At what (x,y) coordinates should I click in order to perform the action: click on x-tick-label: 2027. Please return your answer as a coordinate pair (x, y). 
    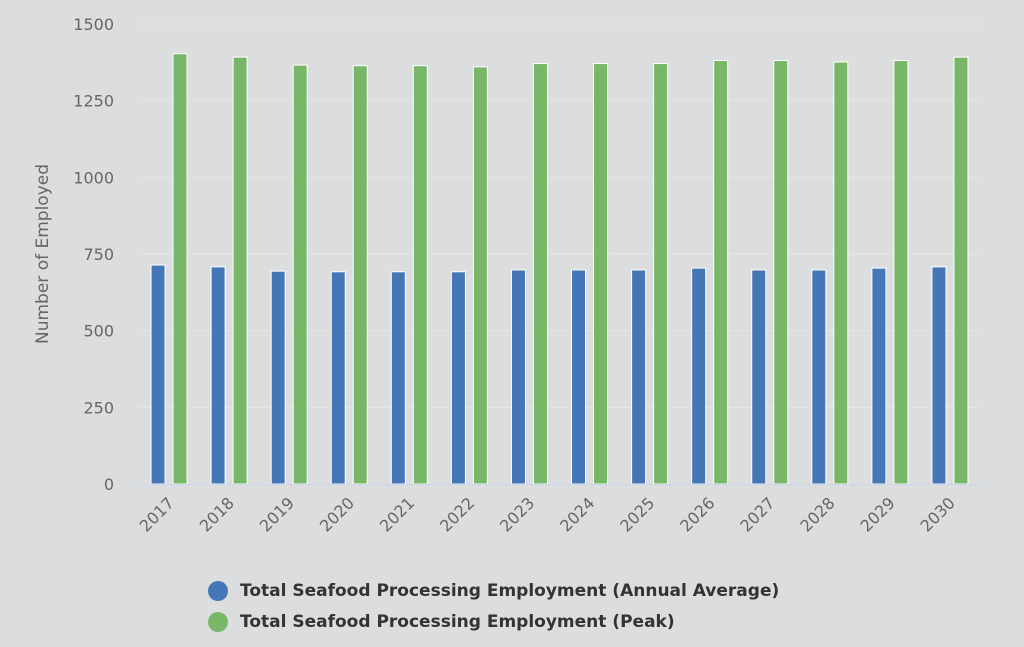
    Looking at the image, I should click on (757, 514).